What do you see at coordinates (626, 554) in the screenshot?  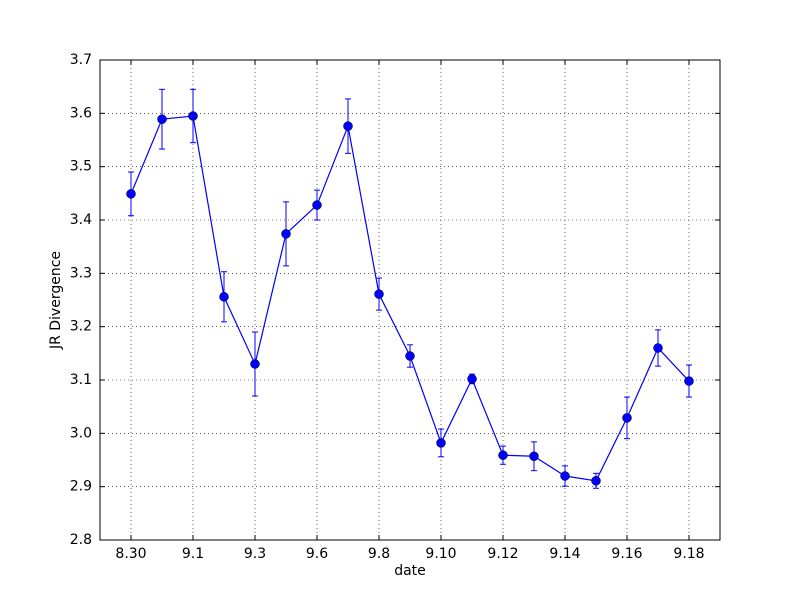 I see `x-tick-label: 9.16` at bounding box center [626, 554].